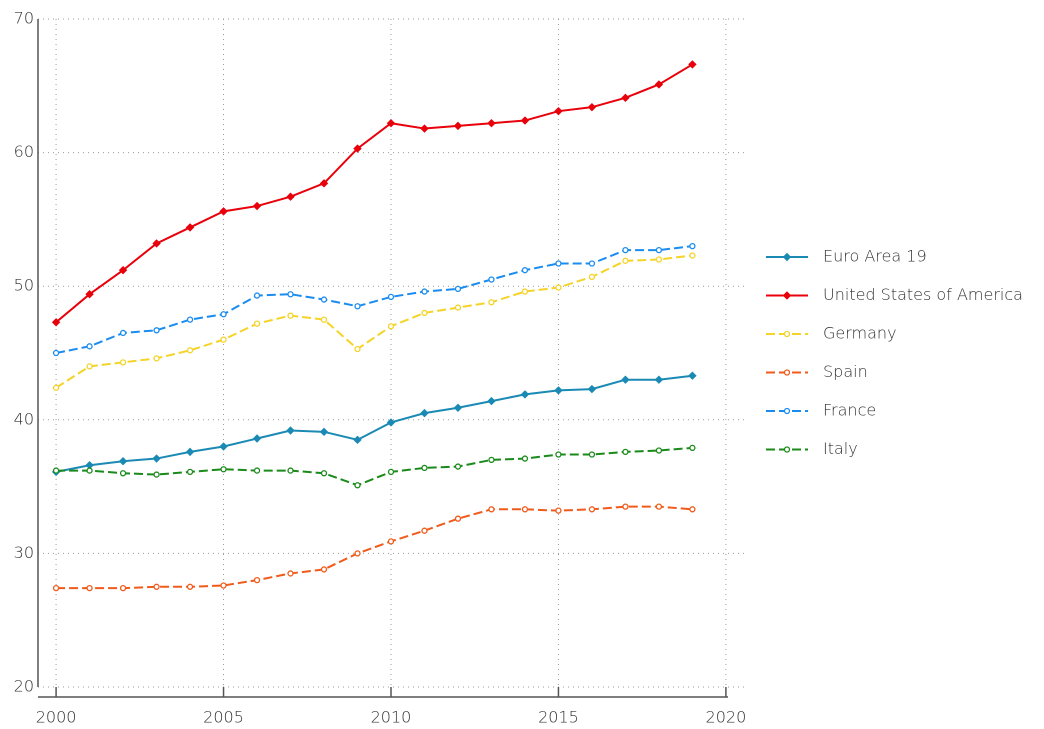 This screenshot has height=729, width=1044. What do you see at coordinates (726, 717) in the screenshot?
I see `x-tick-label: 2020` at bounding box center [726, 717].